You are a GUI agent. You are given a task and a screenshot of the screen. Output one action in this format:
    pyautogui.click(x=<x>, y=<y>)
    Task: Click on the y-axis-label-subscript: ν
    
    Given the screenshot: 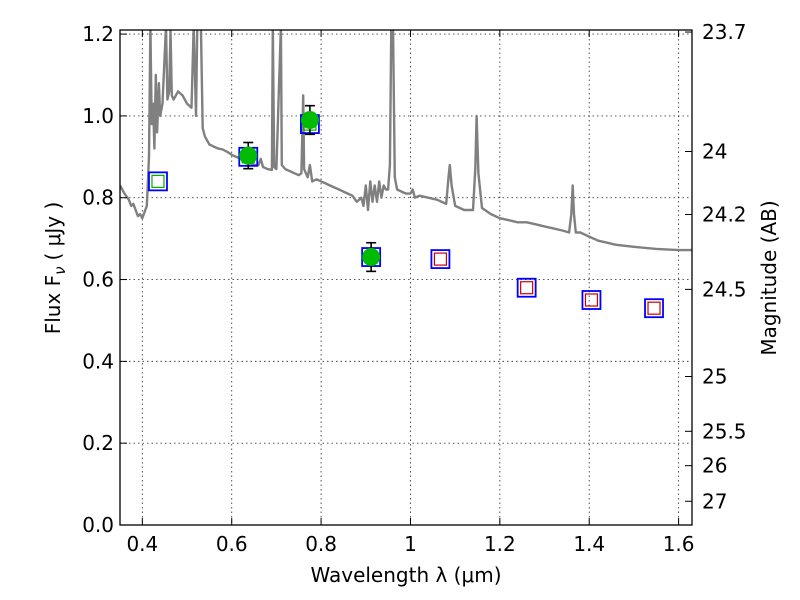 What is the action you would take?
    pyautogui.click(x=60, y=270)
    